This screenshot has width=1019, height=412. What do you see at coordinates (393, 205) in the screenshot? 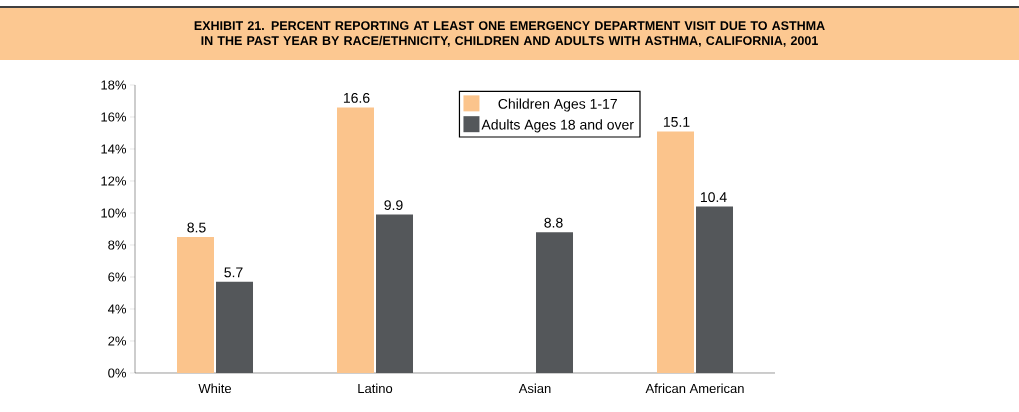
I see `data-label: 9.9` at bounding box center [393, 205].